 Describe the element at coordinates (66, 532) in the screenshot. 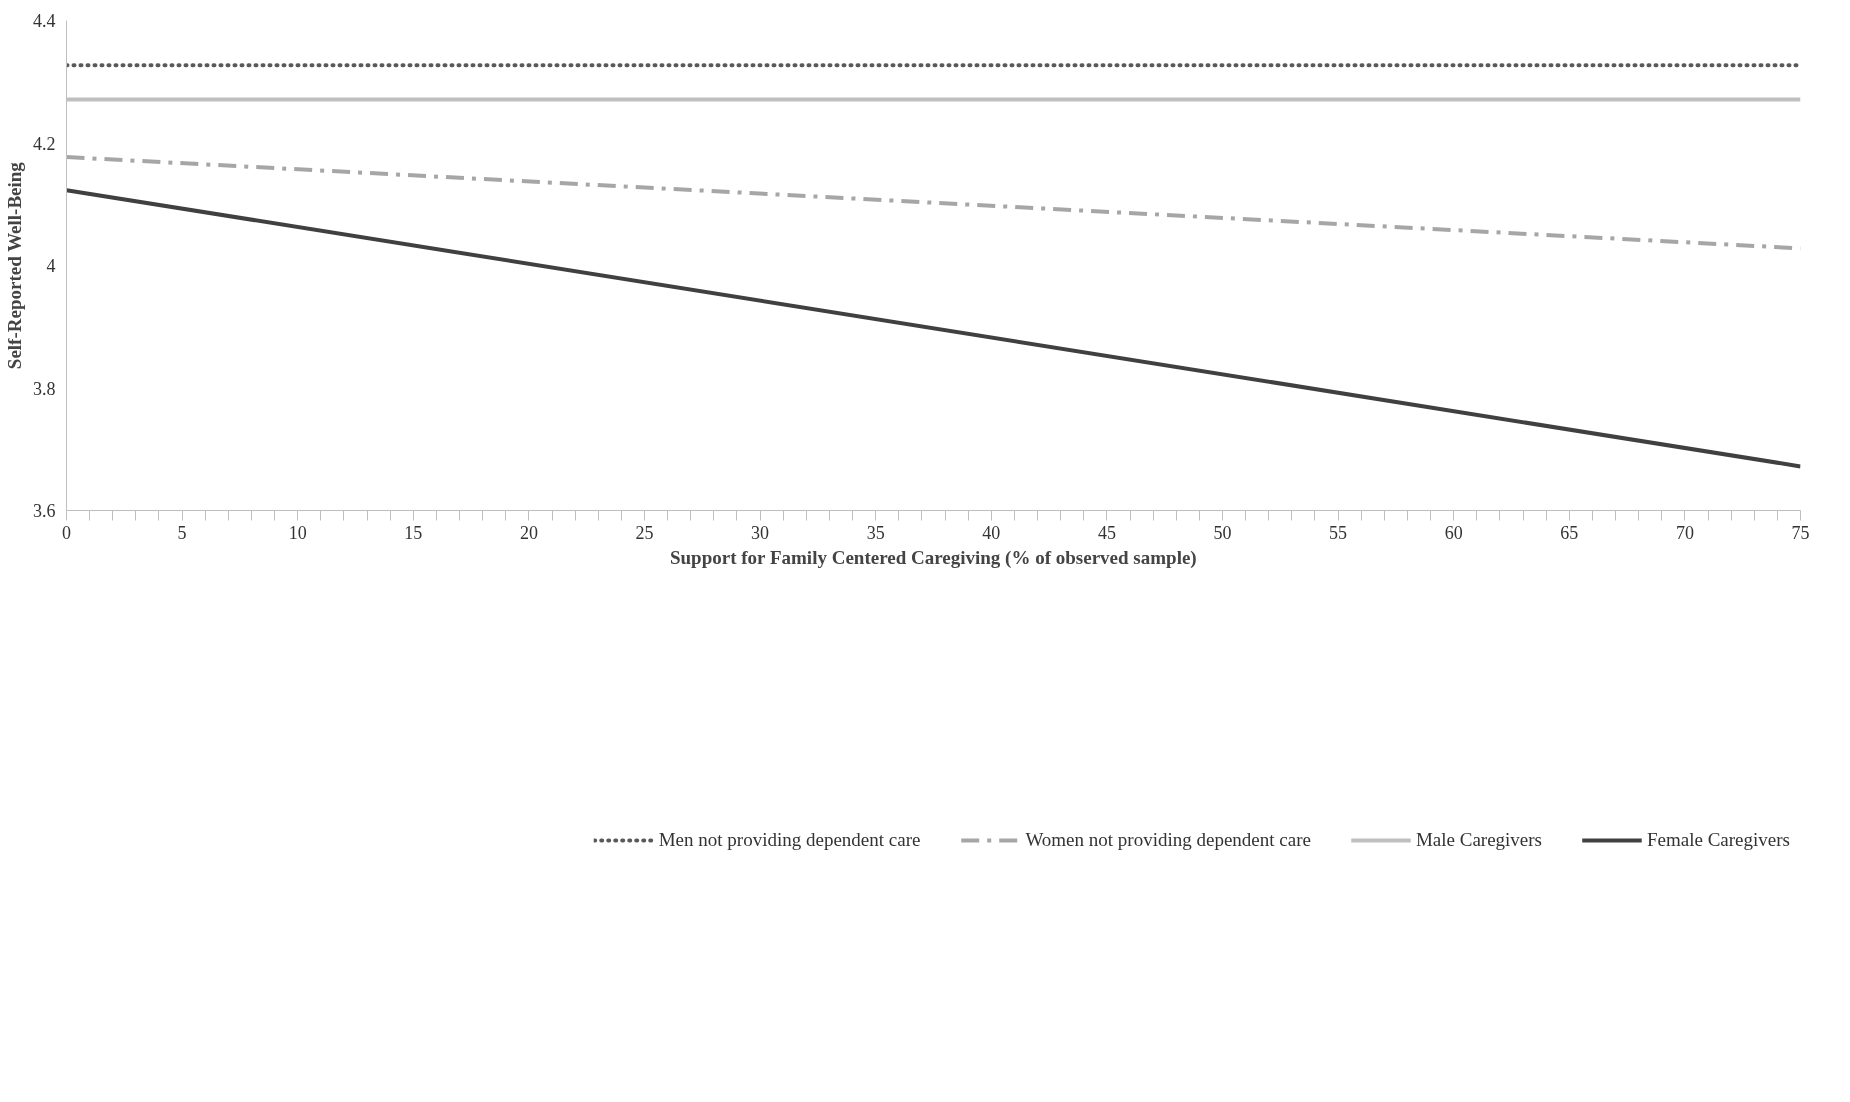

I see `x-tick-label: 0` at that location.